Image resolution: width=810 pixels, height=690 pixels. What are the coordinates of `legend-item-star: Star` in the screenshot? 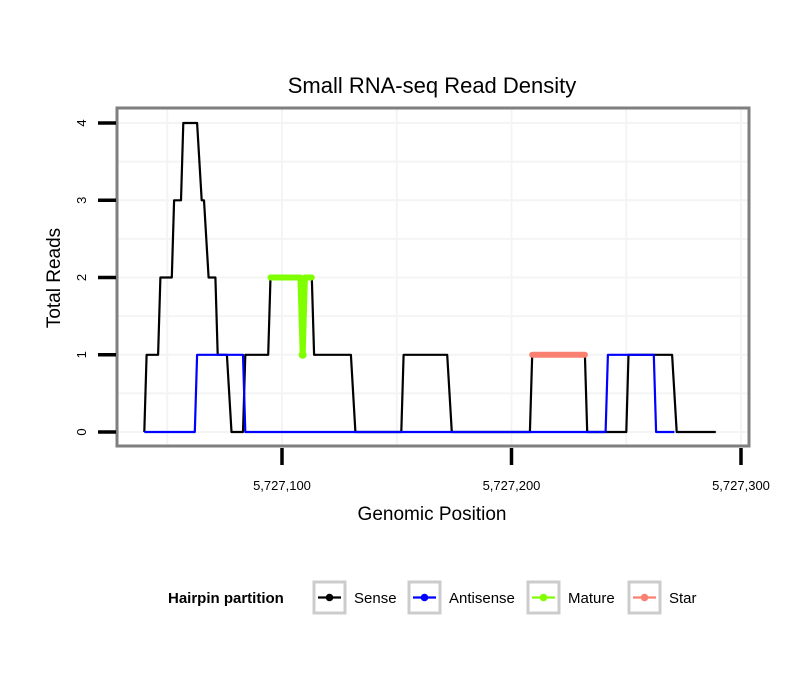 It's located at (662, 597).